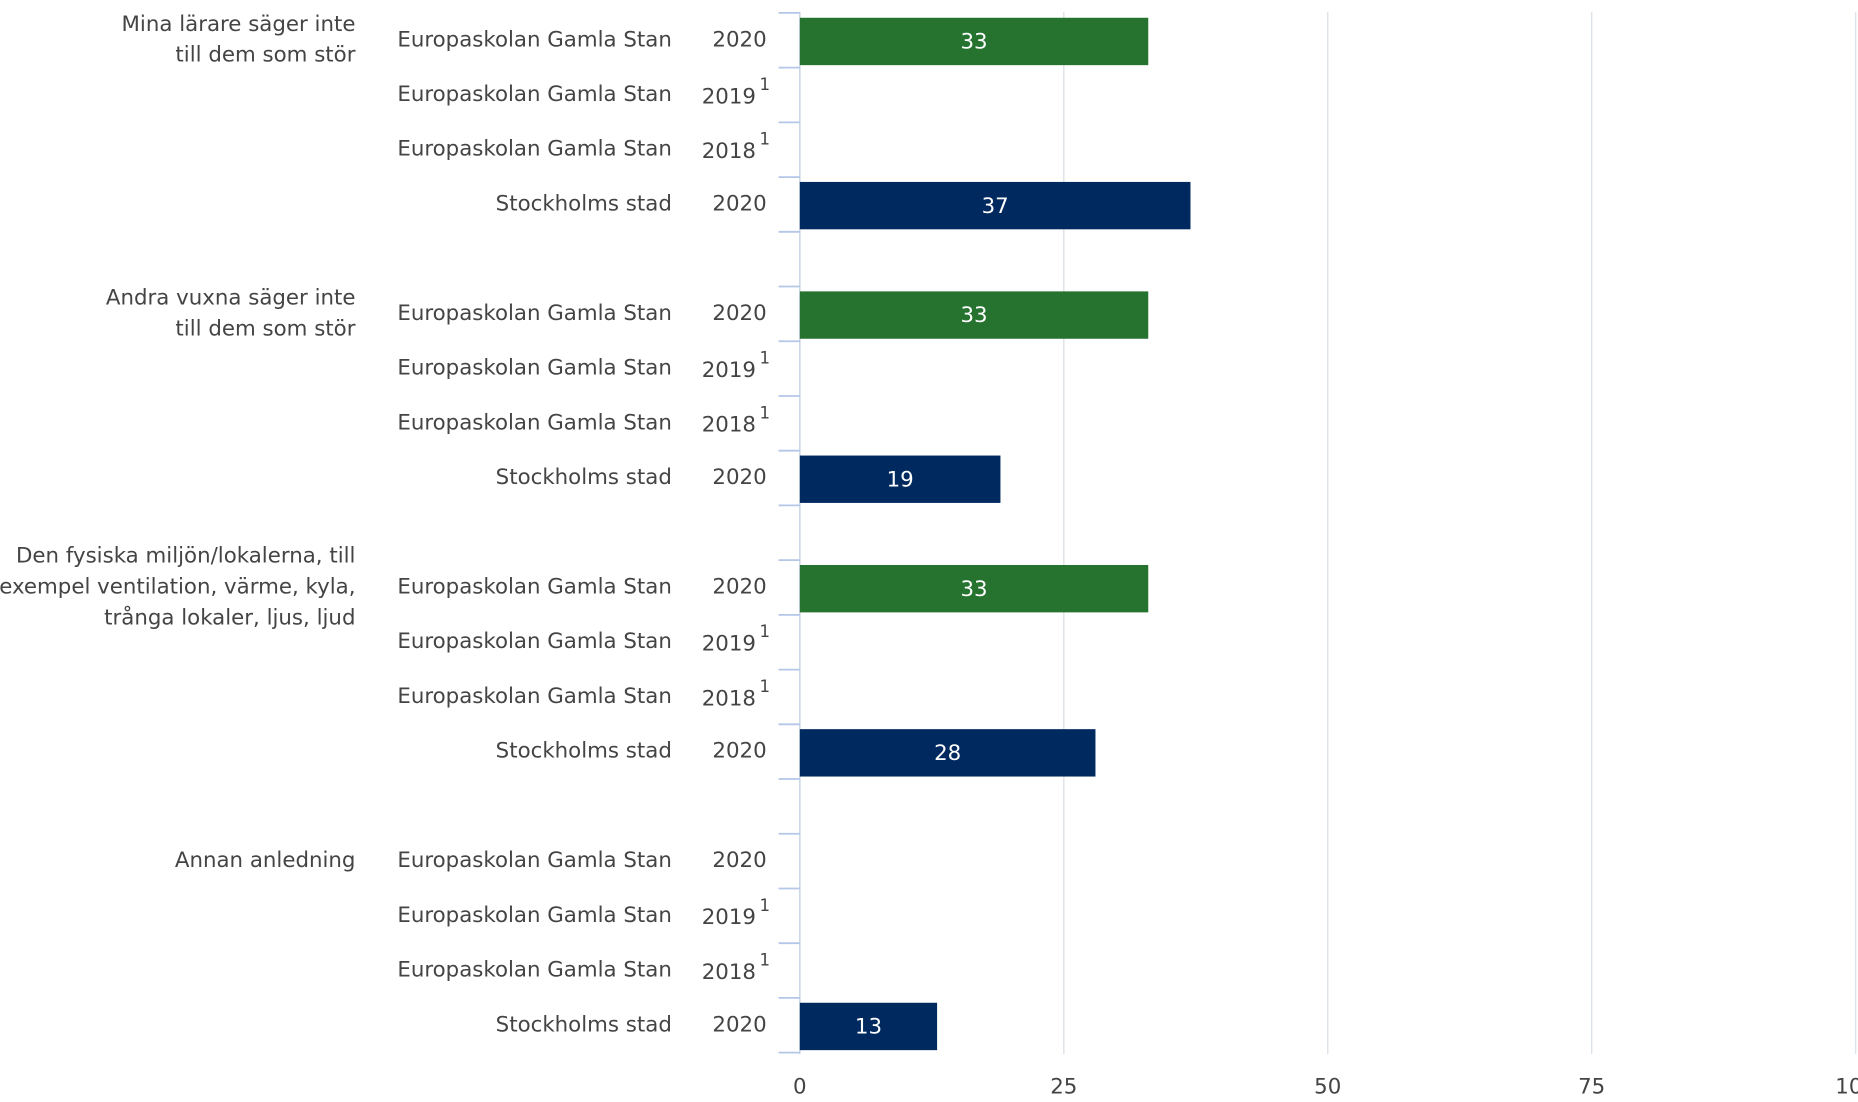 The width and height of the screenshot is (1858, 1102). I want to click on x-tick-label: 100, so click(1846, 1086).